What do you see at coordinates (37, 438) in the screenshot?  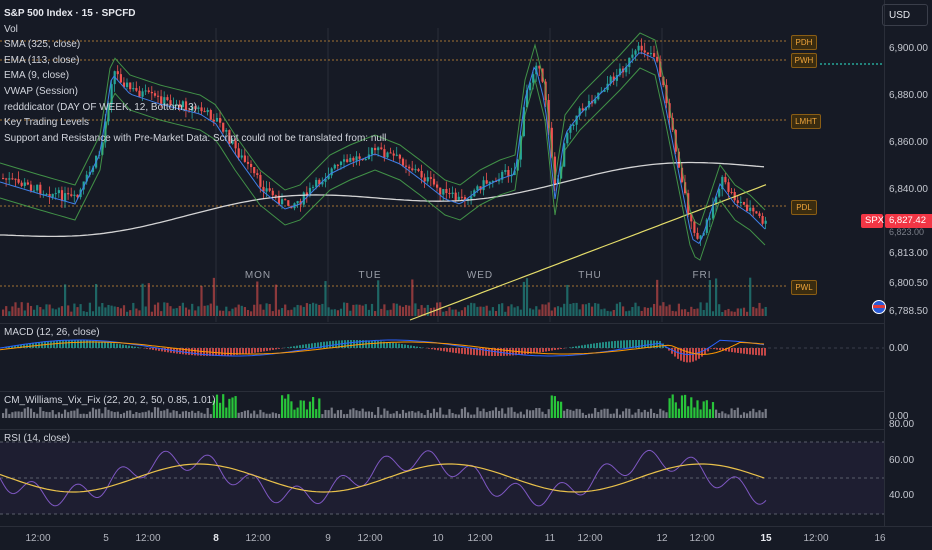 I see `rsi-label: RSI (14, close)` at bounding box center [37, 438].